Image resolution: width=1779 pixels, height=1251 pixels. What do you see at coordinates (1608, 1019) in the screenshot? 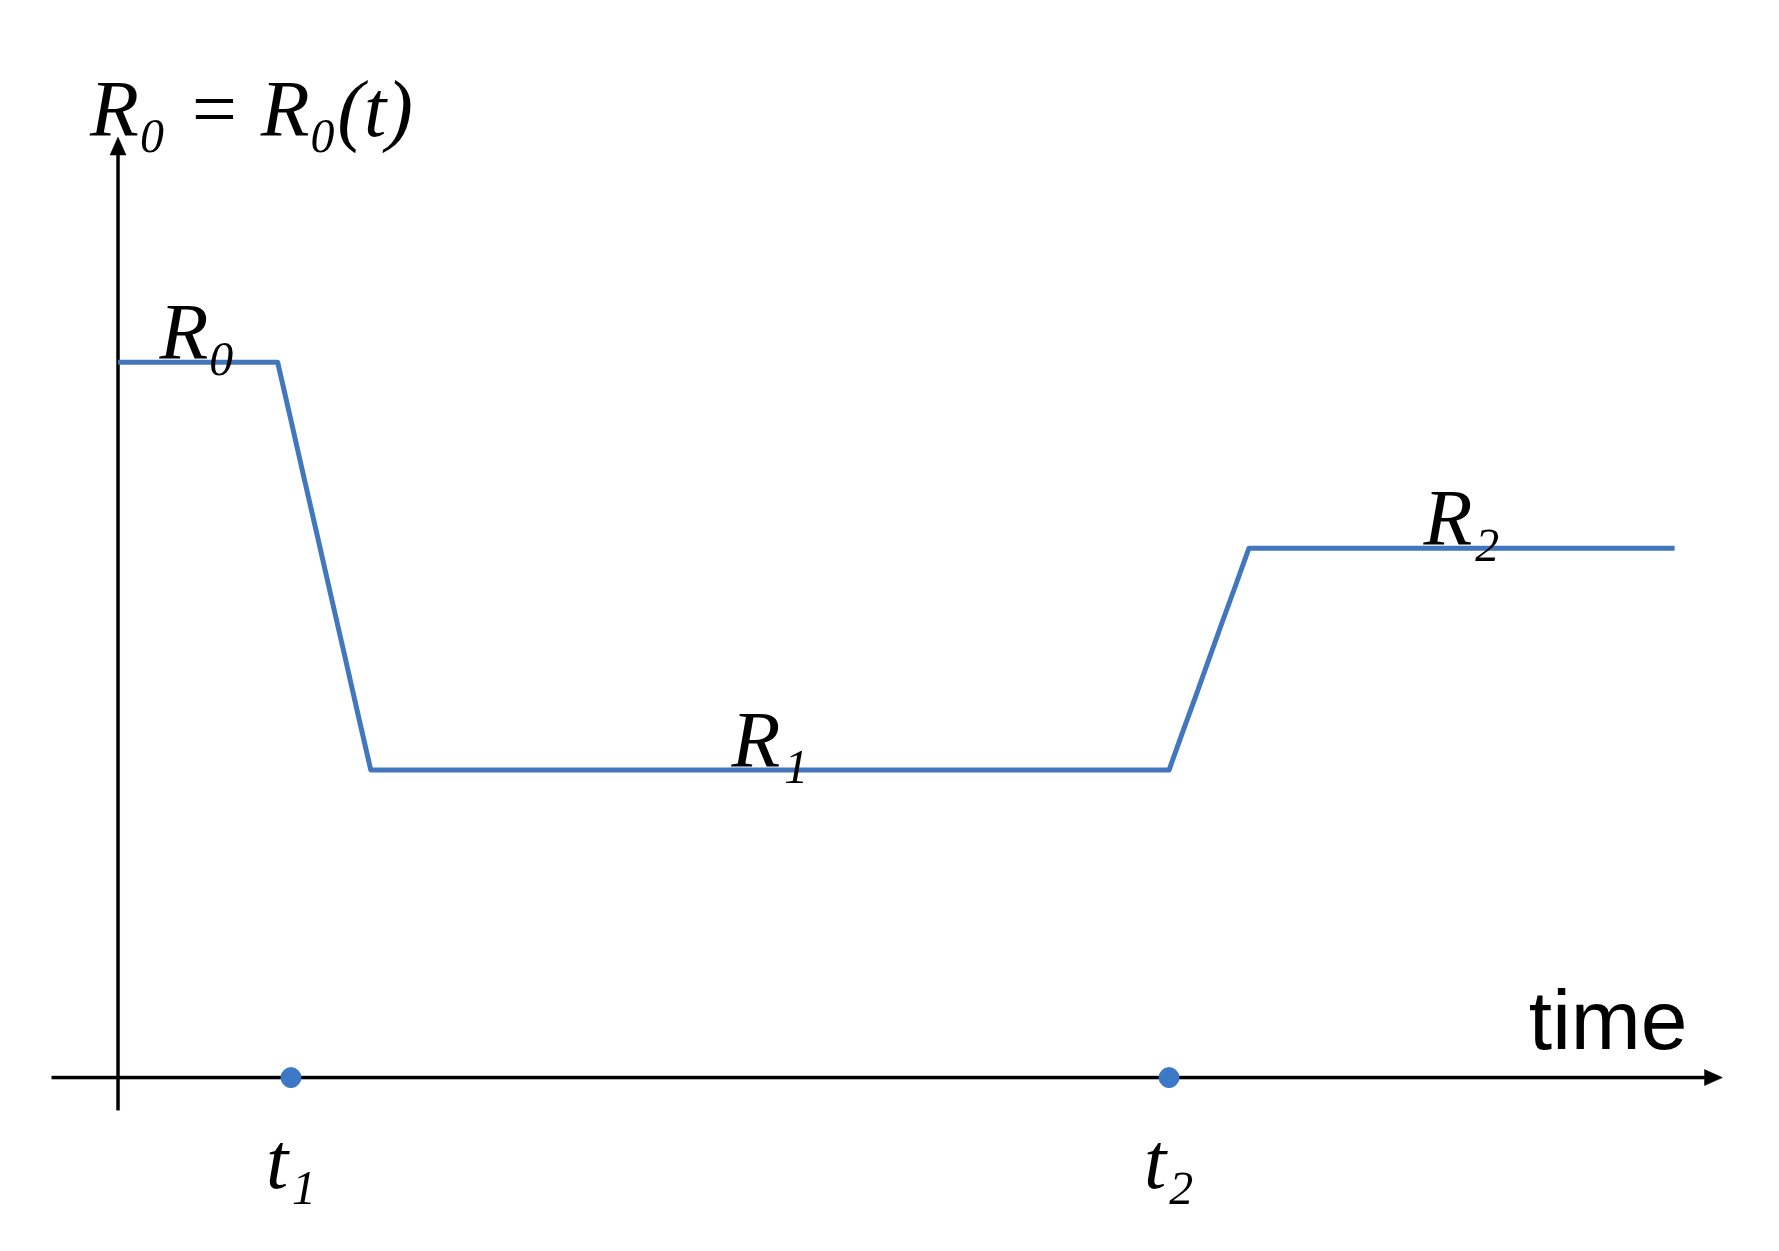
I see `x-axis-title: time` at bounding box center [1608, 1019].